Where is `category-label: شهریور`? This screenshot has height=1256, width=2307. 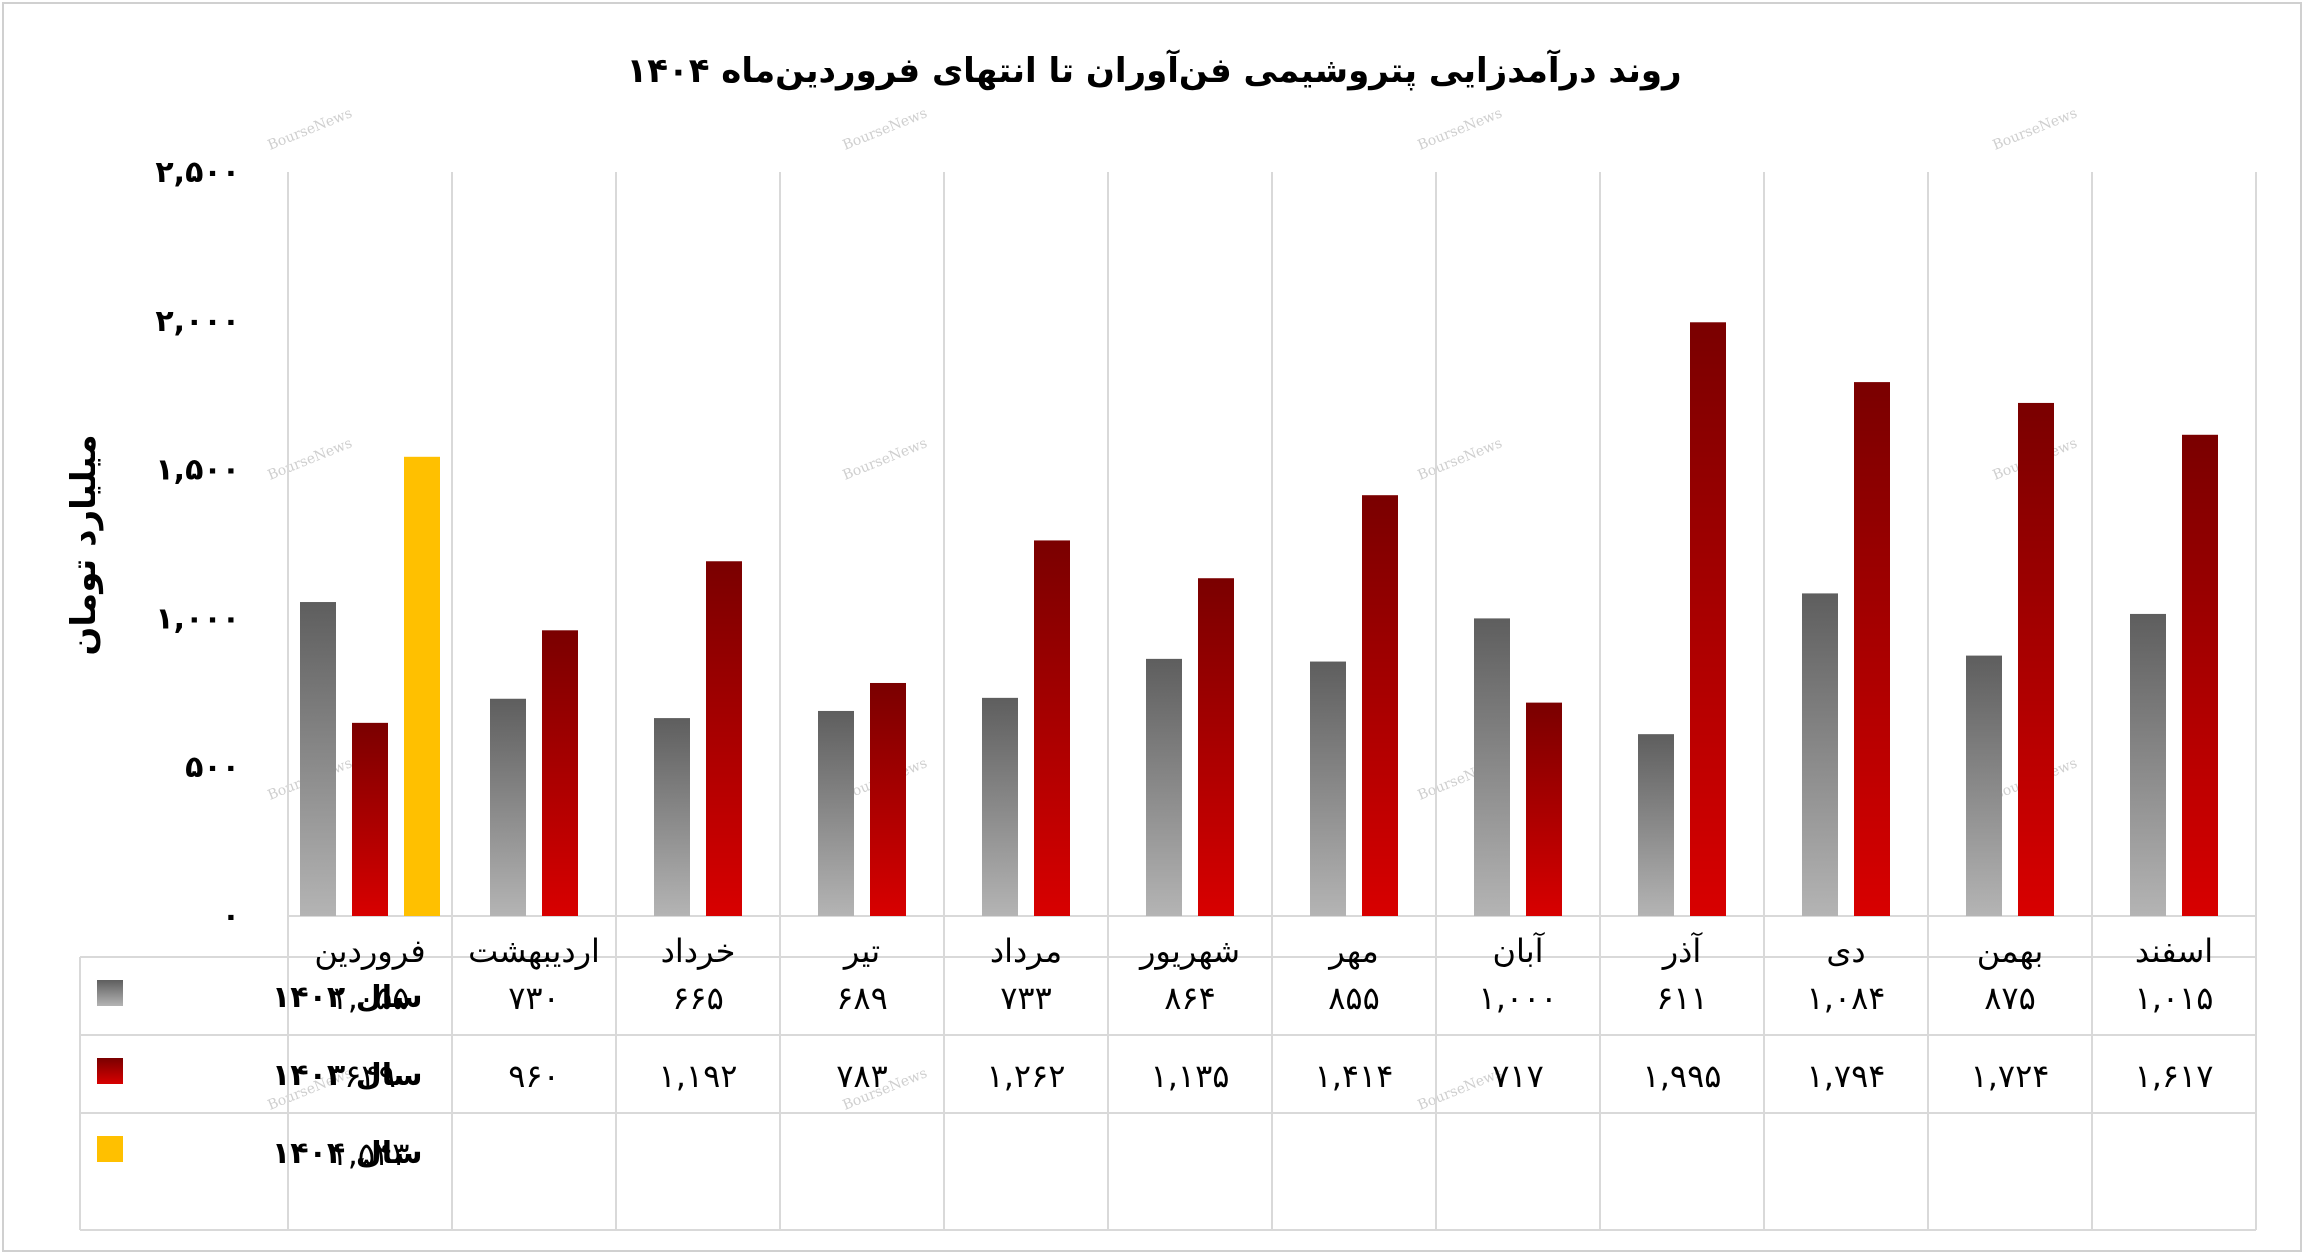
category-label: شهریور is located at coordinates (1189, 951).